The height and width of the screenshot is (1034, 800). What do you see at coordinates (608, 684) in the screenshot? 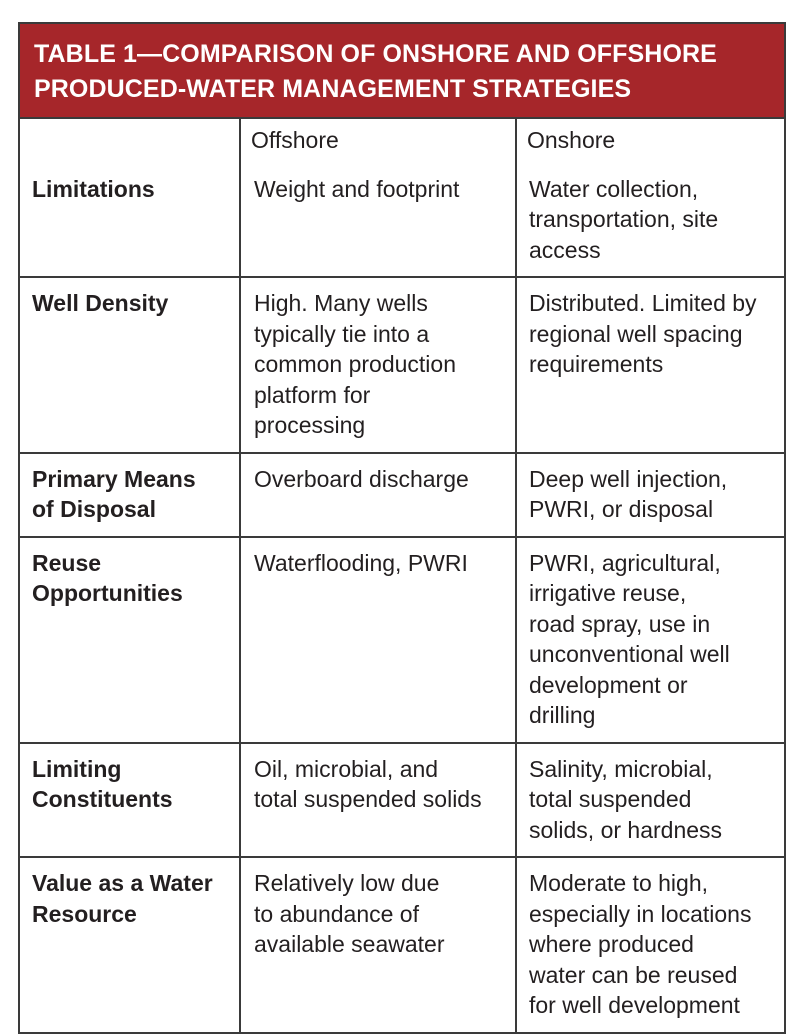
I see `onshore-cell-text-line: development or` at bounding box center [608, 684].